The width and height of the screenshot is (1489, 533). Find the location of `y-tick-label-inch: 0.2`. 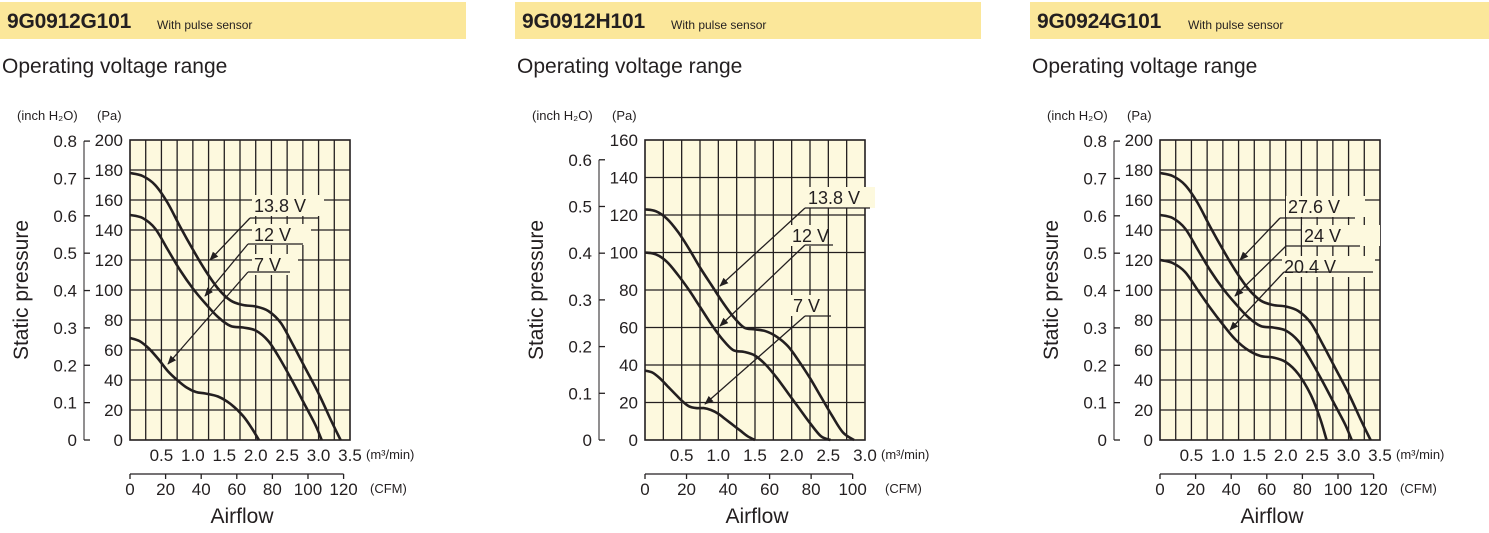

y-tick-label-inch: 0.2 is located at coordinates (580, 347).